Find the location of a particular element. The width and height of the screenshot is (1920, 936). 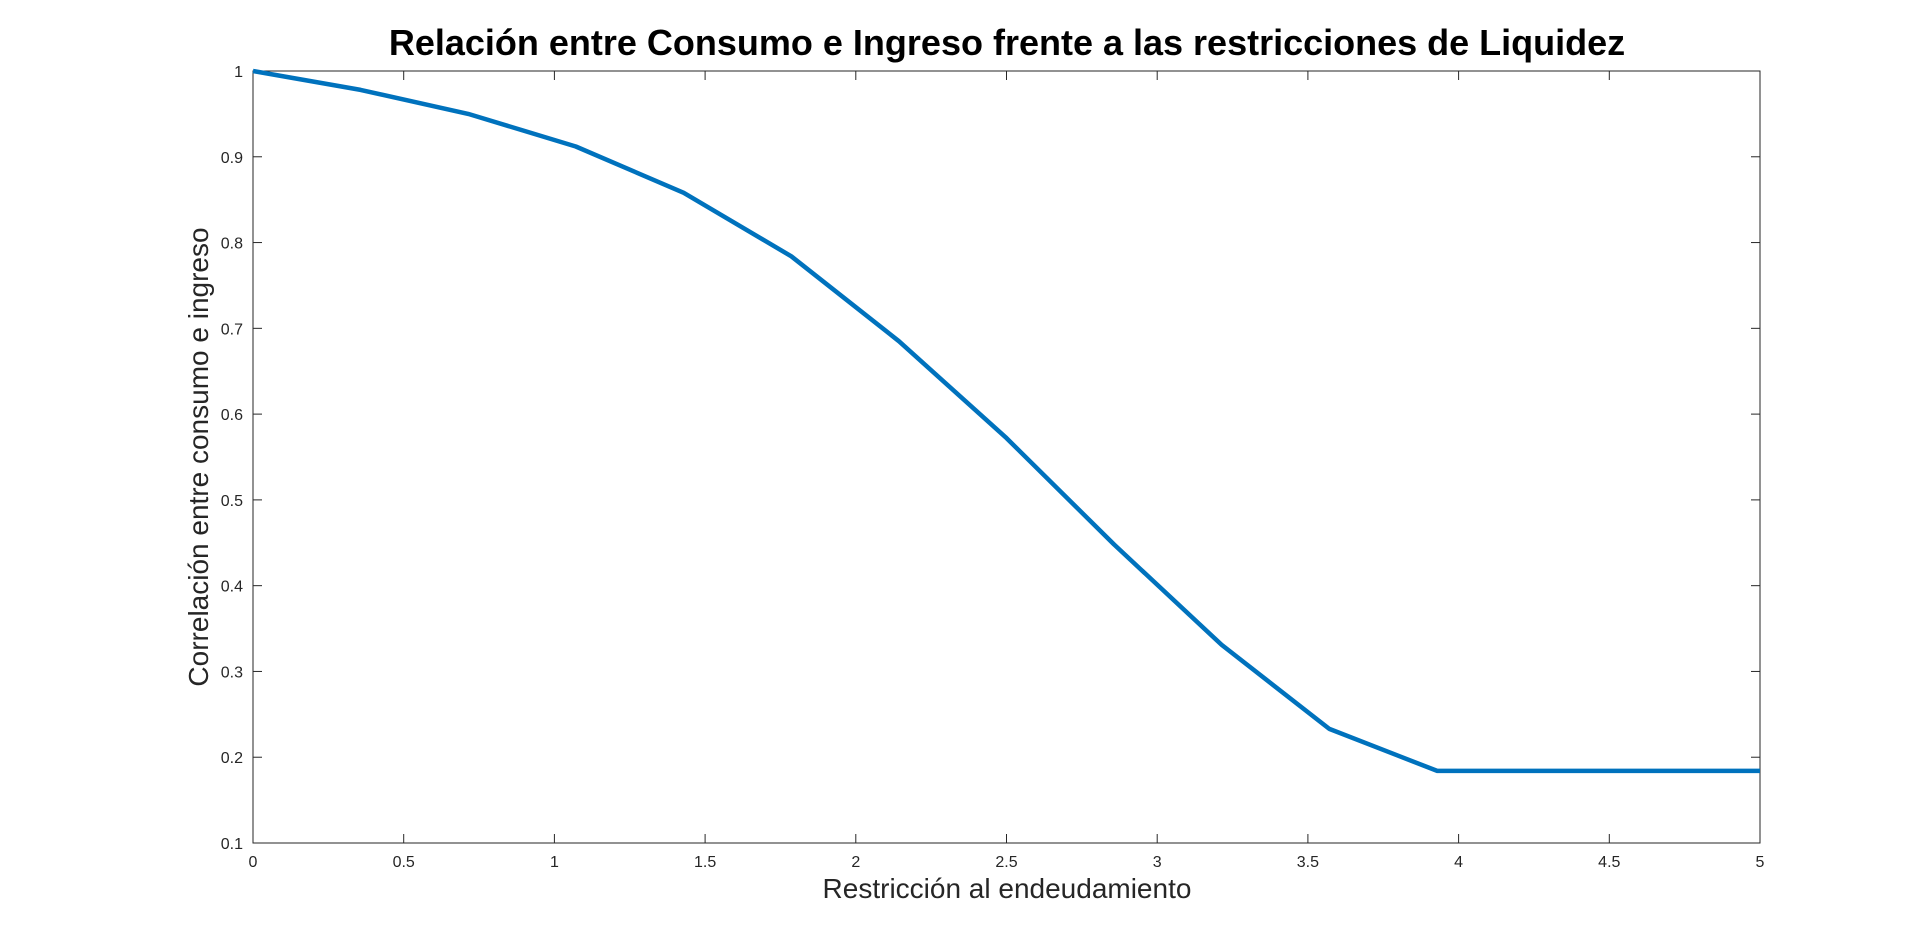

y-tick-label: 0.7 is located at coordinates (232, 329).